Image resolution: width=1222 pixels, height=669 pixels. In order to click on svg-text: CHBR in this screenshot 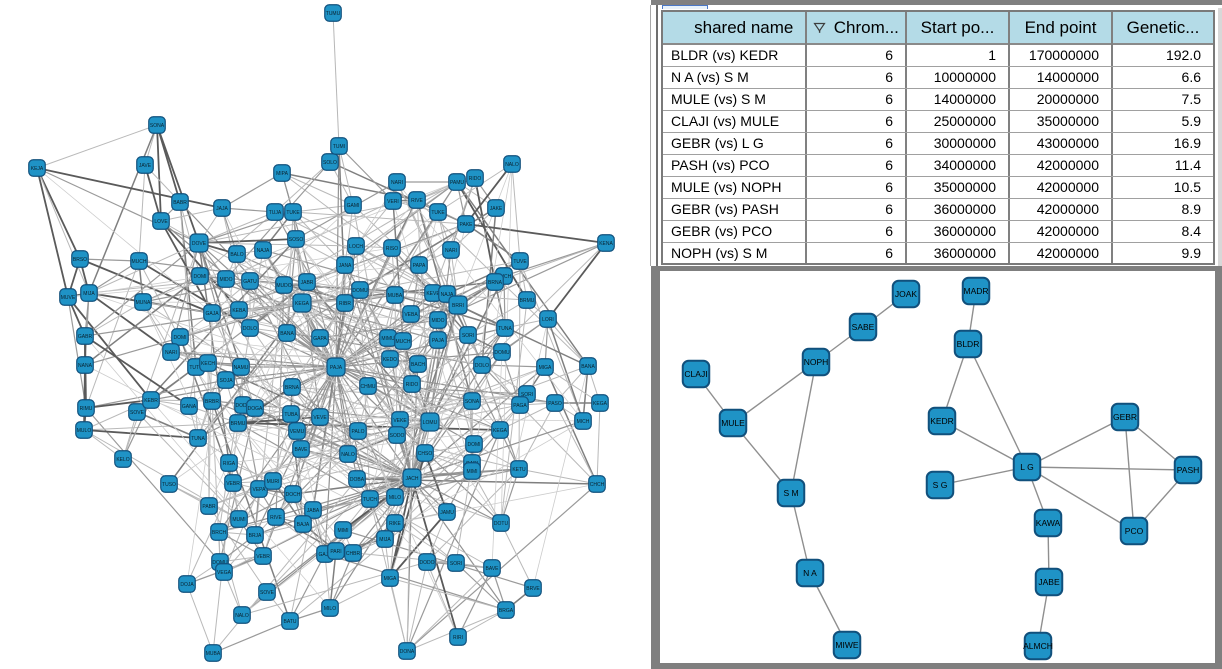, I will do `click(353, 554)`.